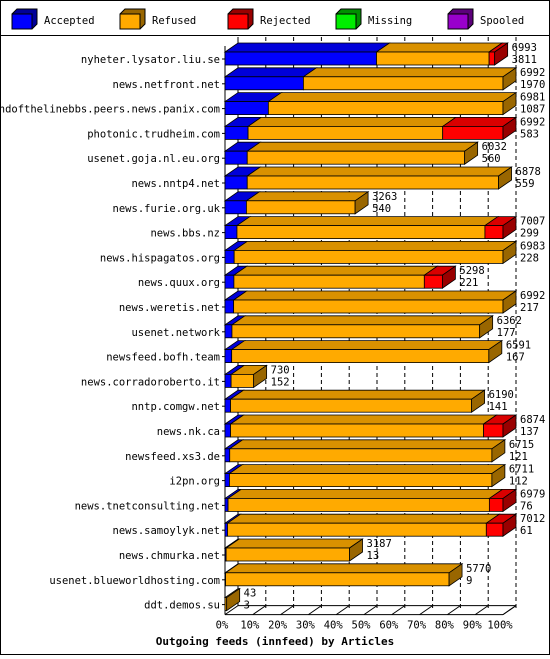 The height and width of the screenshot is (659, 550). I want to click on legend-swatch-refused, so click(130, 21).